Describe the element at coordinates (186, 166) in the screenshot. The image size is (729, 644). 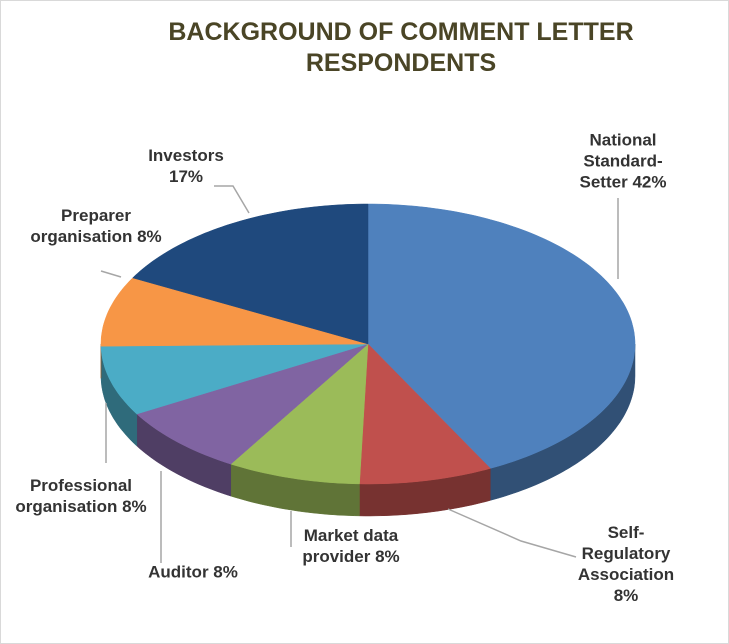
I see `data-label: Investors 17%` at that location.